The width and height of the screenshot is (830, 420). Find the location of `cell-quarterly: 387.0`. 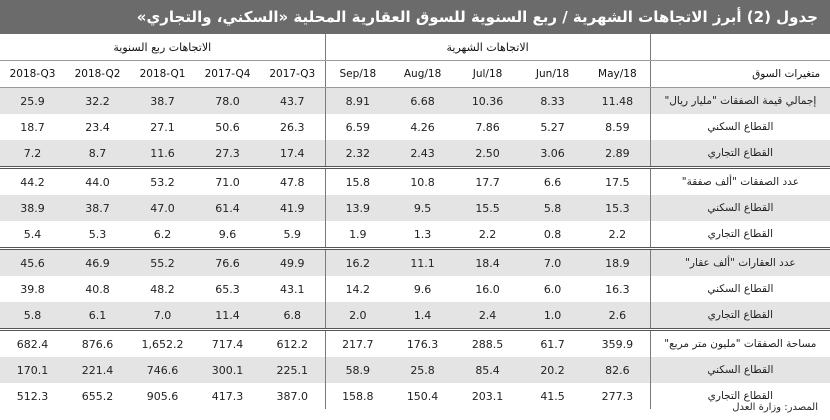

cell-quarterly: 387.0 is located at coordinates (292, 396).